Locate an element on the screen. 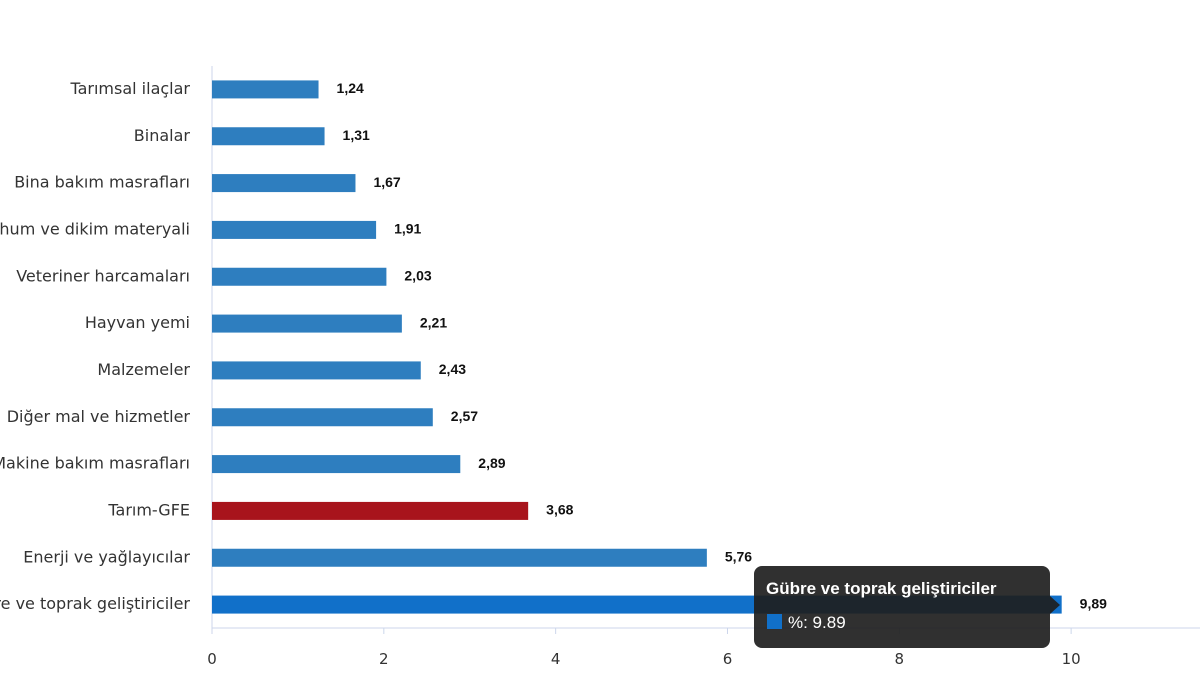  value-label: 5,76 is located at coordinates (738, 556).